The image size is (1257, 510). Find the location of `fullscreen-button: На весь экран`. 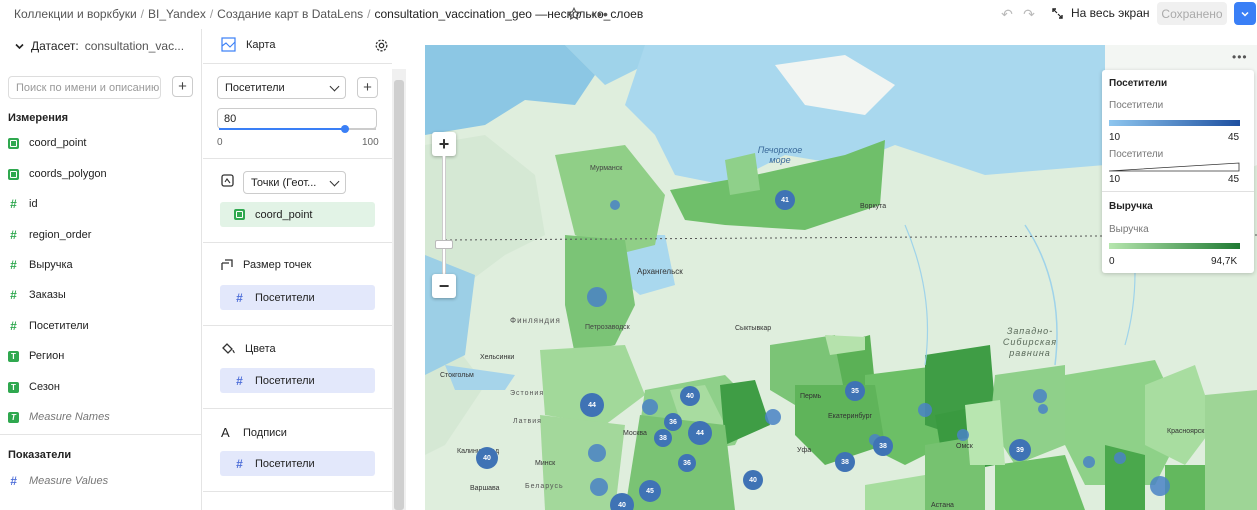

fullscreen-button: На весь экран is located at coordinates (1101, 13).